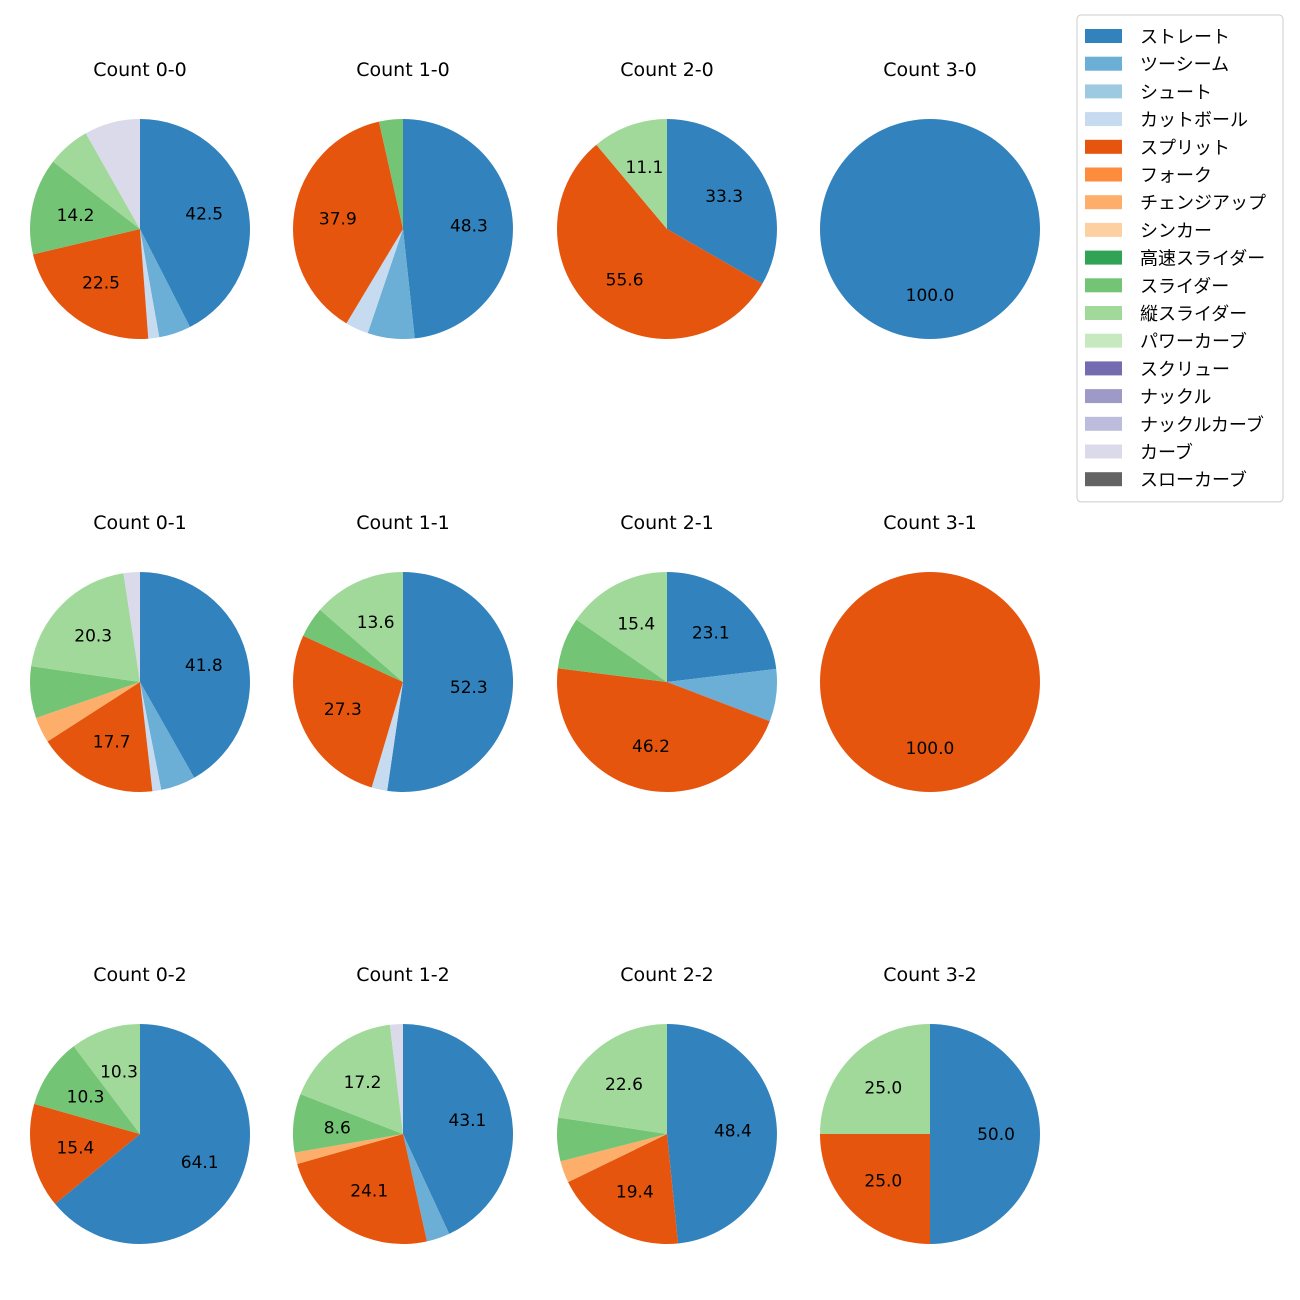 The image size is (1300, 1300). What do you see at coordinates (1184, 286) in the screenshot?
I see `legend-label: スライダー` at bounding box center [1184, 286].